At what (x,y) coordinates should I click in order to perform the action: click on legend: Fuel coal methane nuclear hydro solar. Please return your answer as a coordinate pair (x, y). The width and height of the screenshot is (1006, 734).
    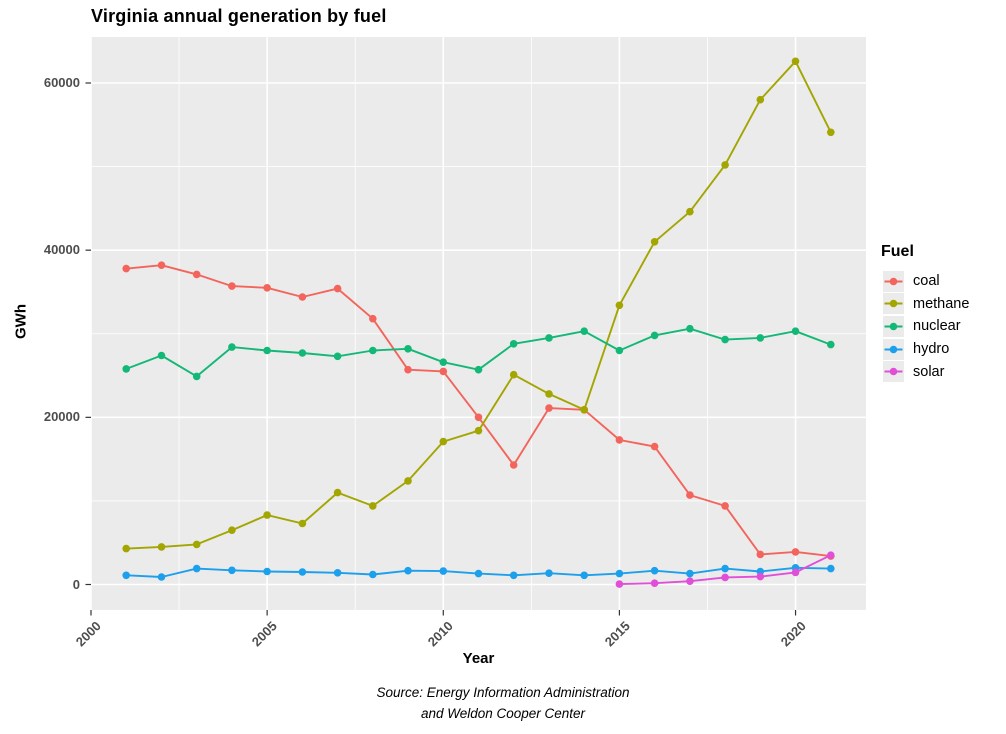
    Looking at the image, I should click on (943, 313).